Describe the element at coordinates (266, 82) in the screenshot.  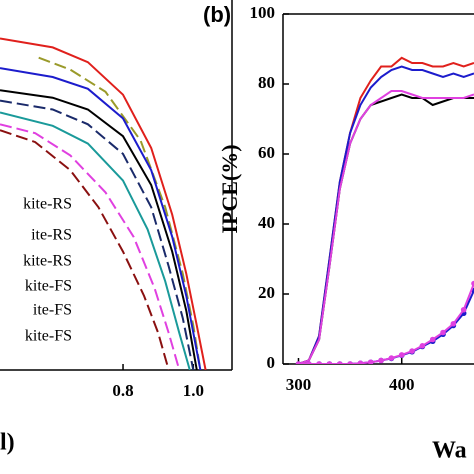
I see `y-tick-label: 80` at that location.